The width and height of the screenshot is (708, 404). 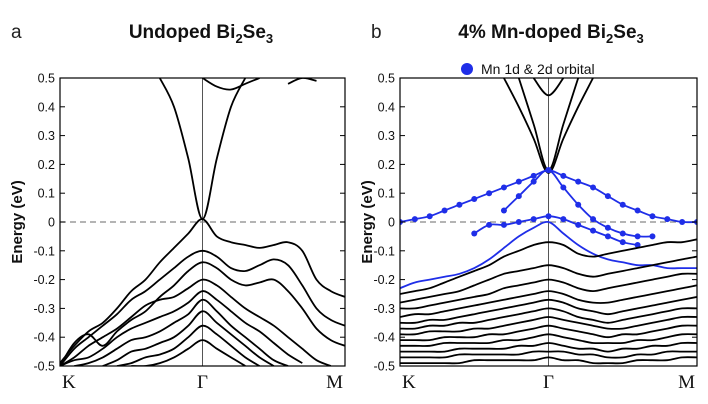 What do you see at coordinates (551, 34) in the screenshot?
I see `panel-b-title: 4% Mn-doped Bi2Se3` at bounding box center [551, 34].